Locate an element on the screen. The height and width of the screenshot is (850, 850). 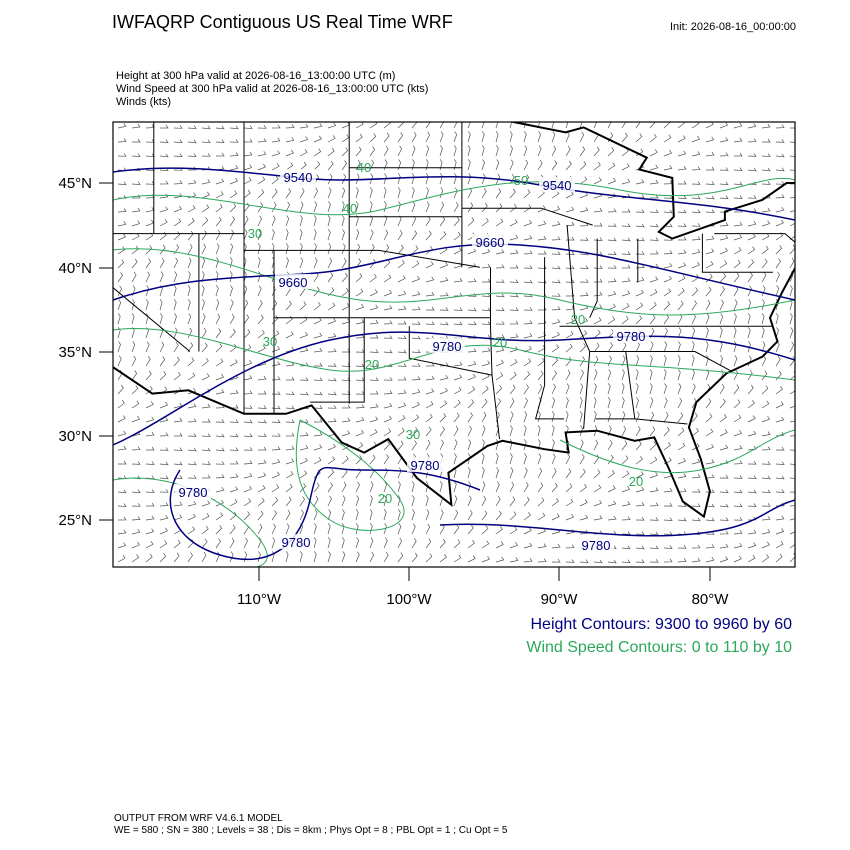
height-label-box is located at coordinates (490, 241).